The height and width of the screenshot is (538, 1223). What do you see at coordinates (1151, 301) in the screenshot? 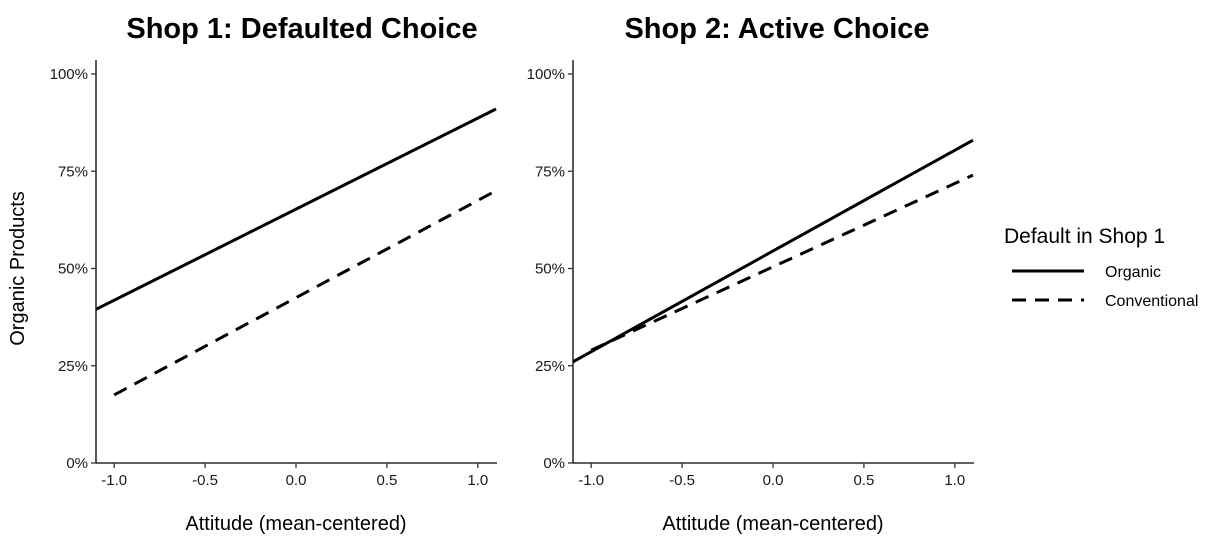
I see `legend-label-conventional: Conventional` at bounding box center [1151, 301].